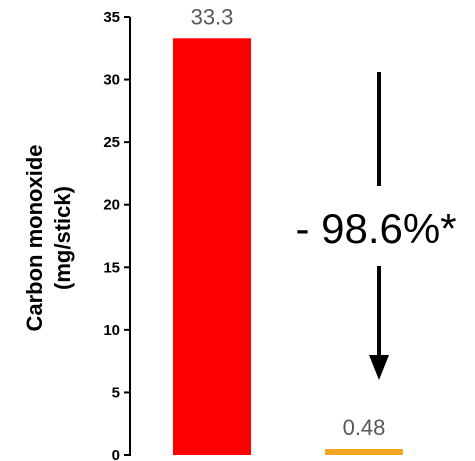 This screenshot has height=461, width=475. I want to click on y-axis-label-line2: (mg/stick), so click(62, 238).